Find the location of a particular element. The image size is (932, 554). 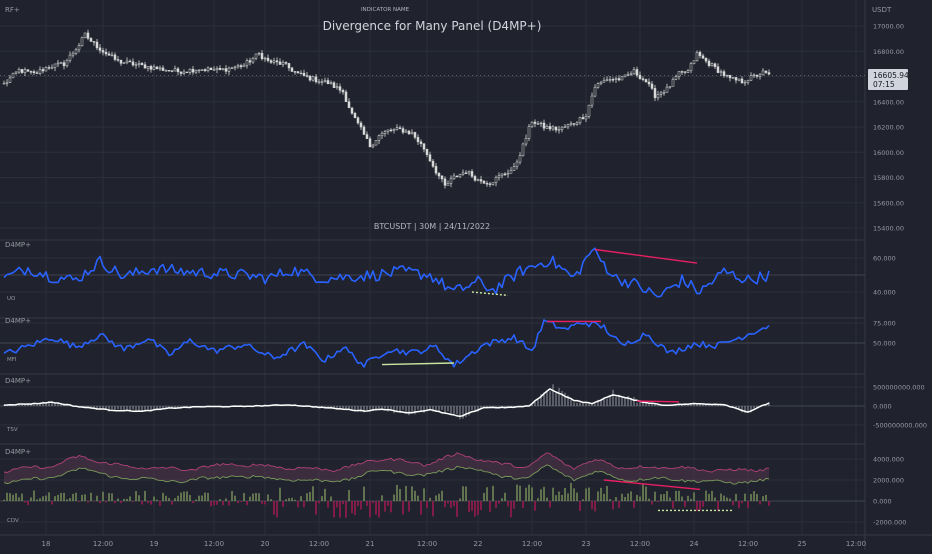

y-tick-label: 15600.00 is located at coordinates (888, 203).